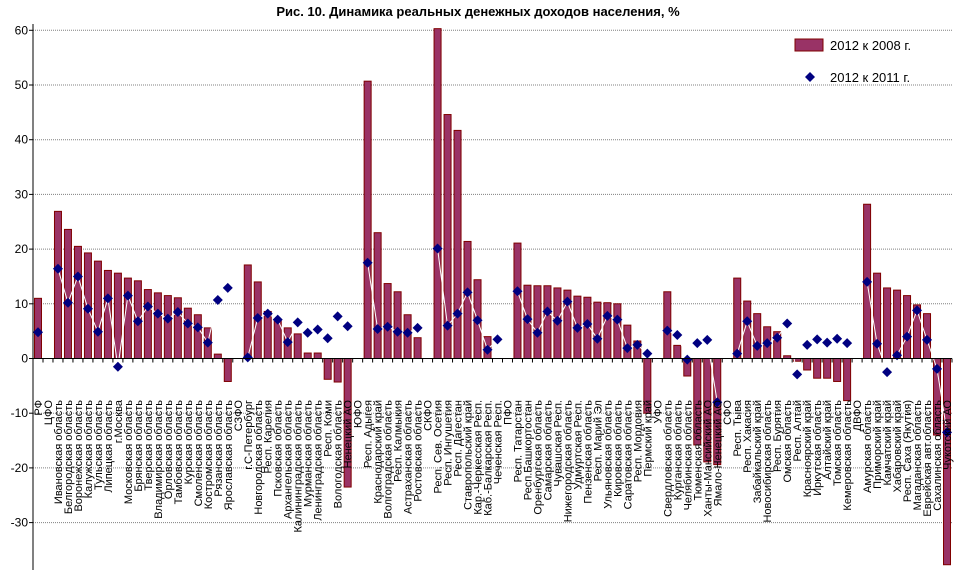  Describe the element at coordinates (199, 453) in the screenshot. I see `category-label: Смоленская область` at that location.